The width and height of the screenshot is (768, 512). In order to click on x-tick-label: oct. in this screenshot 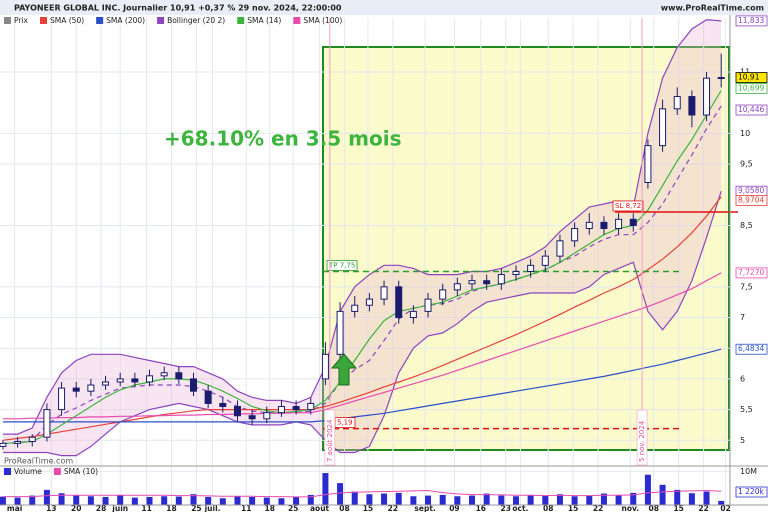, I will do `click(520, 508)`.